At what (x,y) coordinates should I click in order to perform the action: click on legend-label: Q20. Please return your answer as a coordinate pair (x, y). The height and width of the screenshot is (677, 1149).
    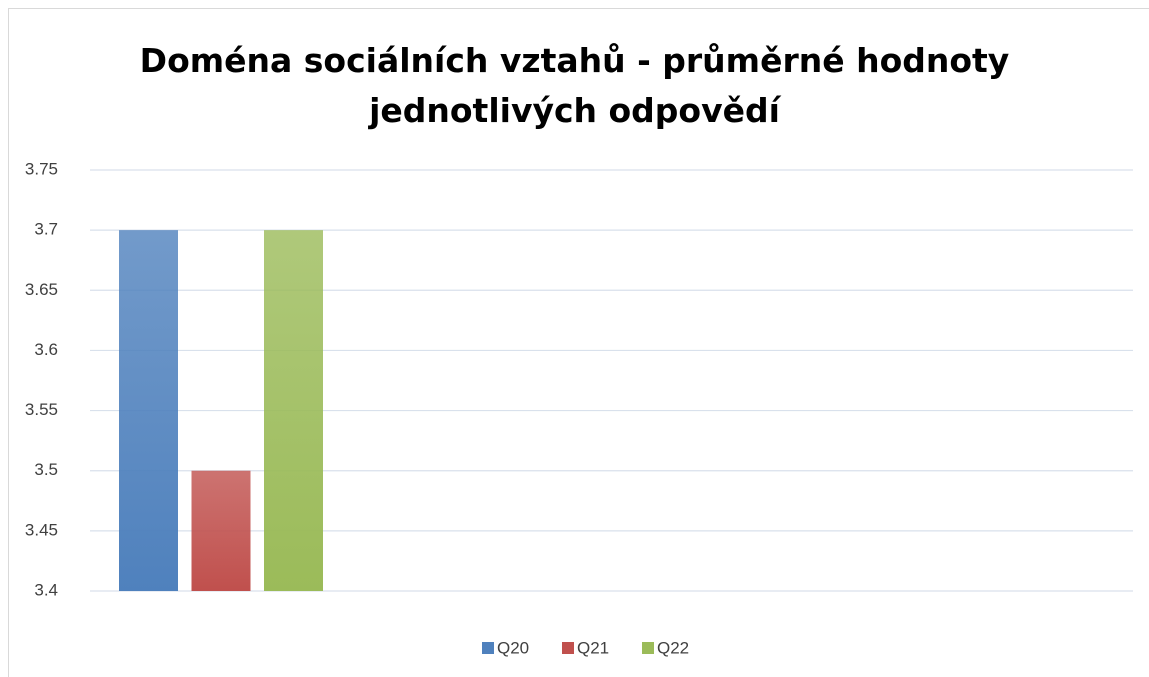
    Looking at the image, I should click on (513, 647).